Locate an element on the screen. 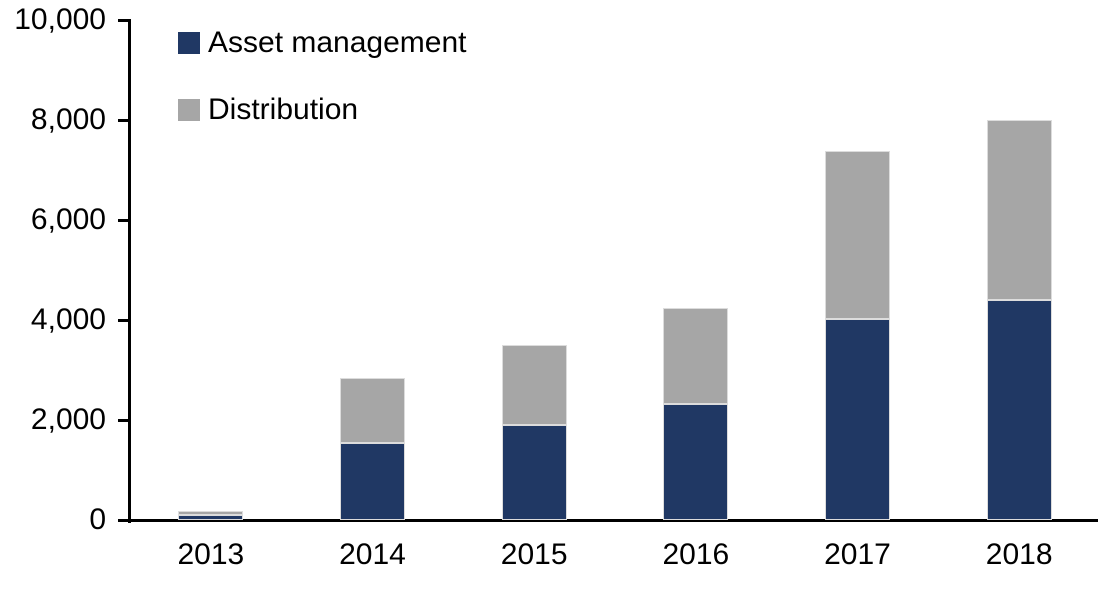 Image resolution: width=1102 pixels, height=594 pixels. bar-segment-asset-management-2013 is located at coordinates (211, 517).